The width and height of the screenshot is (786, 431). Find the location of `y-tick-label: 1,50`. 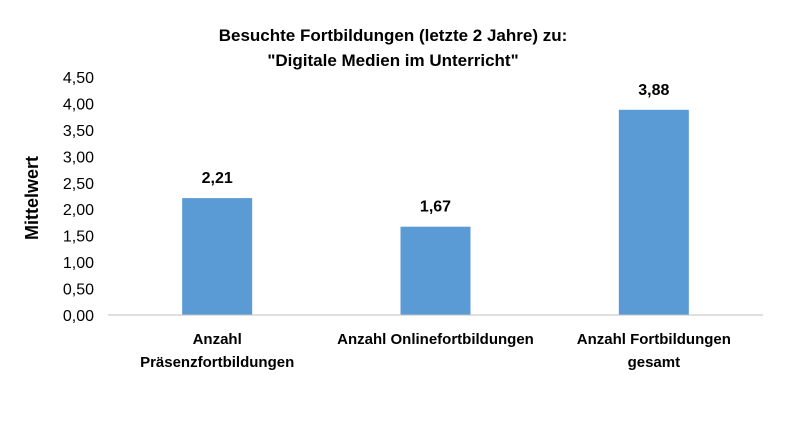

y-tick-label: 1,50 is located at coordinates (78, 237).